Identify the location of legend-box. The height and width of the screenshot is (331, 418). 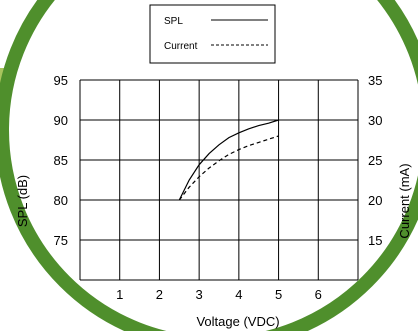
(212, 34).